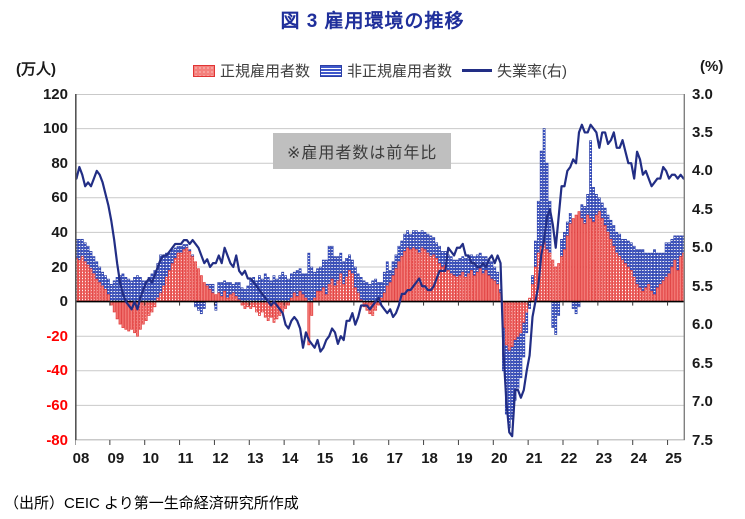  What do you see at coordinates (395, 458) in the screenshot?
I see `x-axis-tick-label: 17` at bounding box center [395, 458].